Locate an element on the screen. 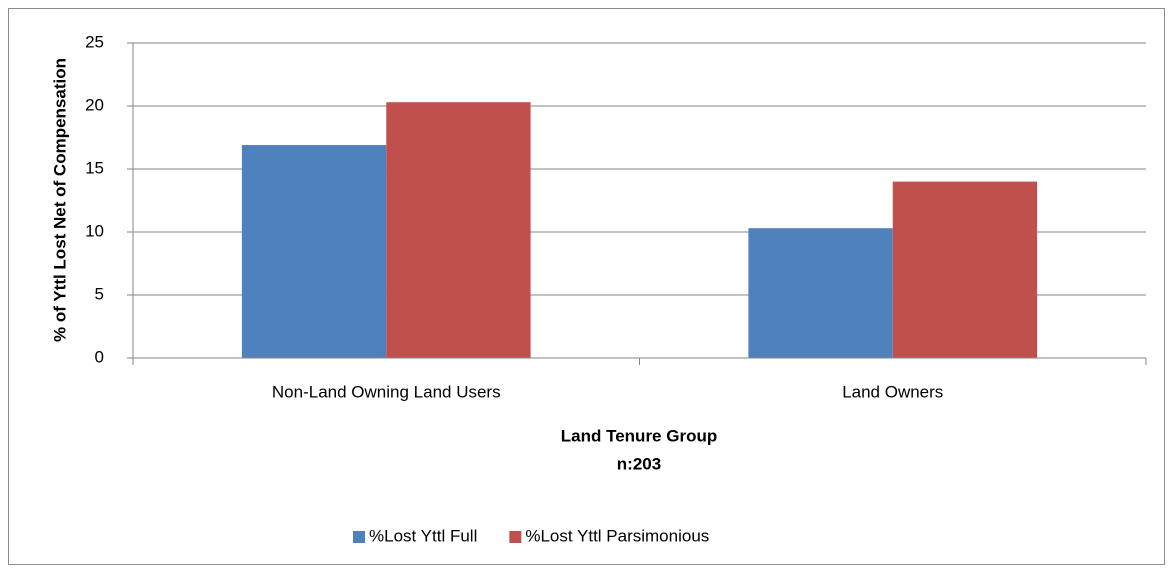  y-tick-label: 0 is located at coordinates (99, 356).